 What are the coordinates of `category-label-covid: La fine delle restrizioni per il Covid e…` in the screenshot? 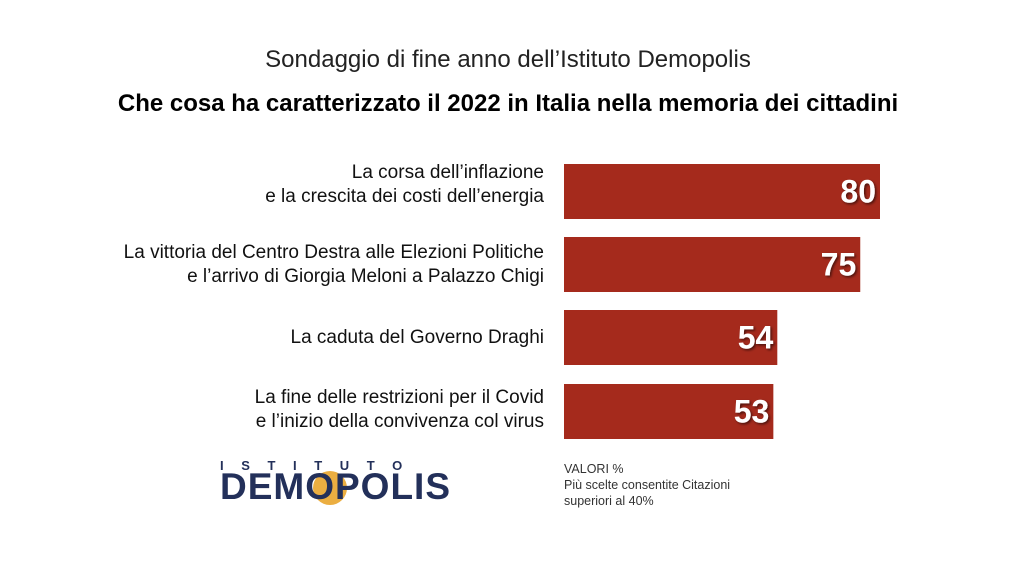 It's located at (399, 410).